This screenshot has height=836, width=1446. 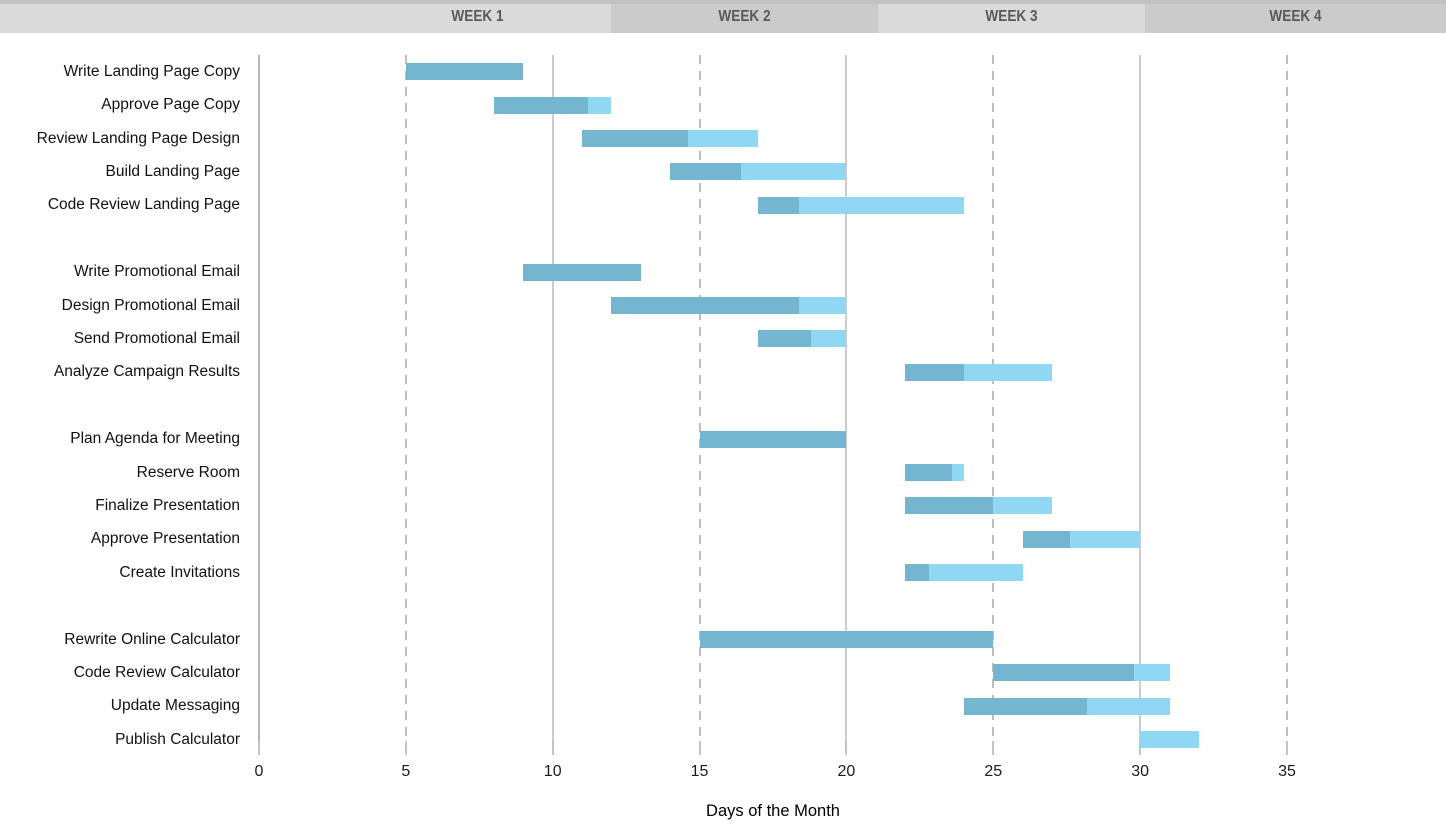 I want to click on y-axis-line, so click(x=259, y=398).